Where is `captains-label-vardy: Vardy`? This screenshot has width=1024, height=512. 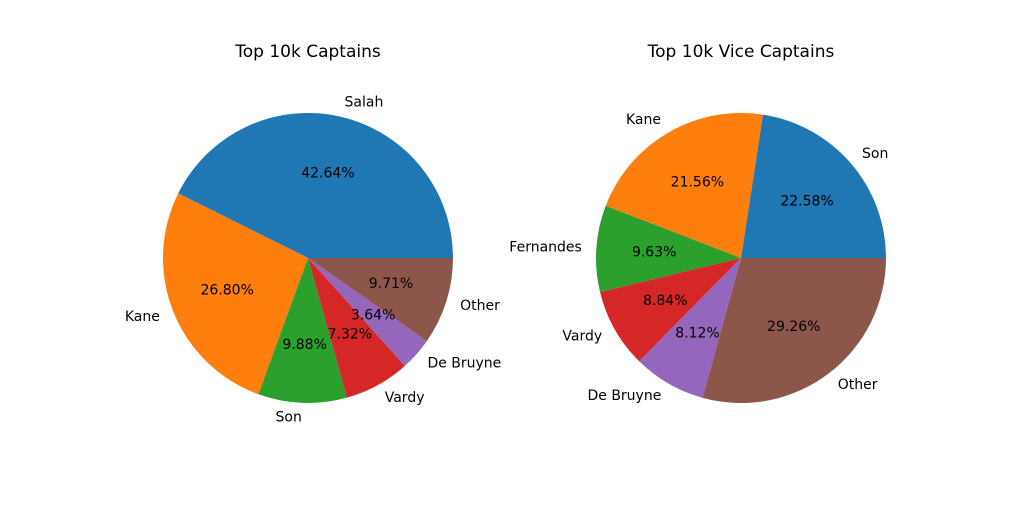
captains-label-vardy: Vardy is located at coordinates (405, 398).